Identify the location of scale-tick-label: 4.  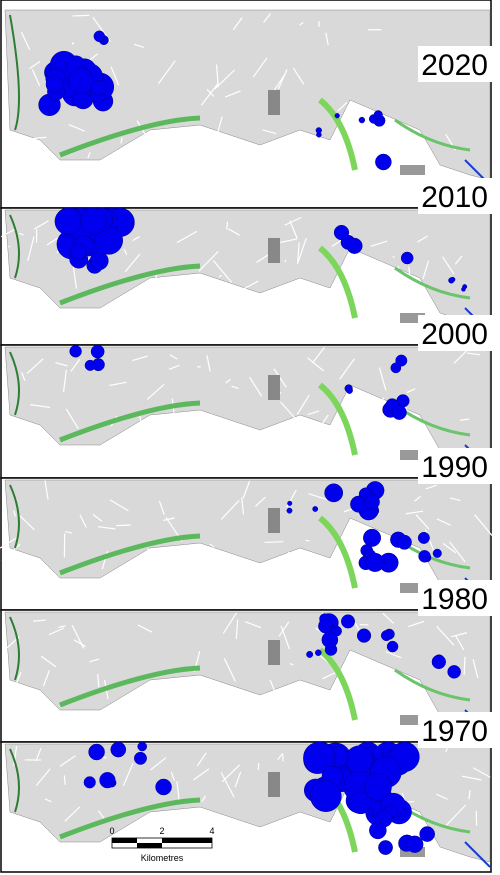
(211, 831).